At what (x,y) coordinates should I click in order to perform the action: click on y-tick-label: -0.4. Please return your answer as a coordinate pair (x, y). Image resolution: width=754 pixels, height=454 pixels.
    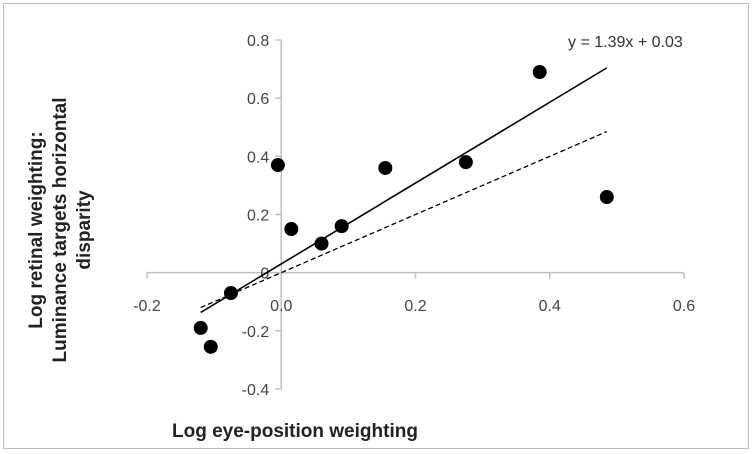
    Looking at the image, I should click on (256, 390).